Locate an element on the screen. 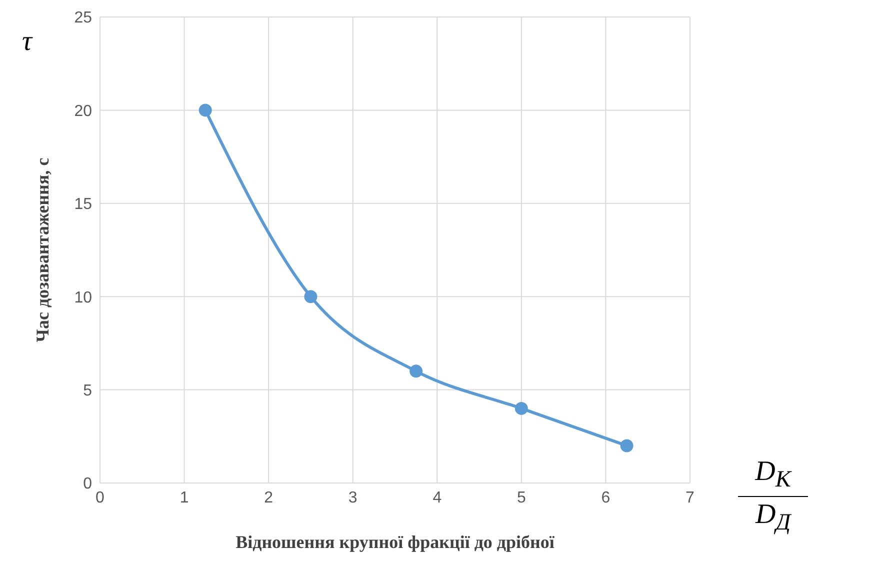 Image resolution: width=896 pixels, height=581 pixels. x-tick-label: 0 is located at coordinates (100, 497).